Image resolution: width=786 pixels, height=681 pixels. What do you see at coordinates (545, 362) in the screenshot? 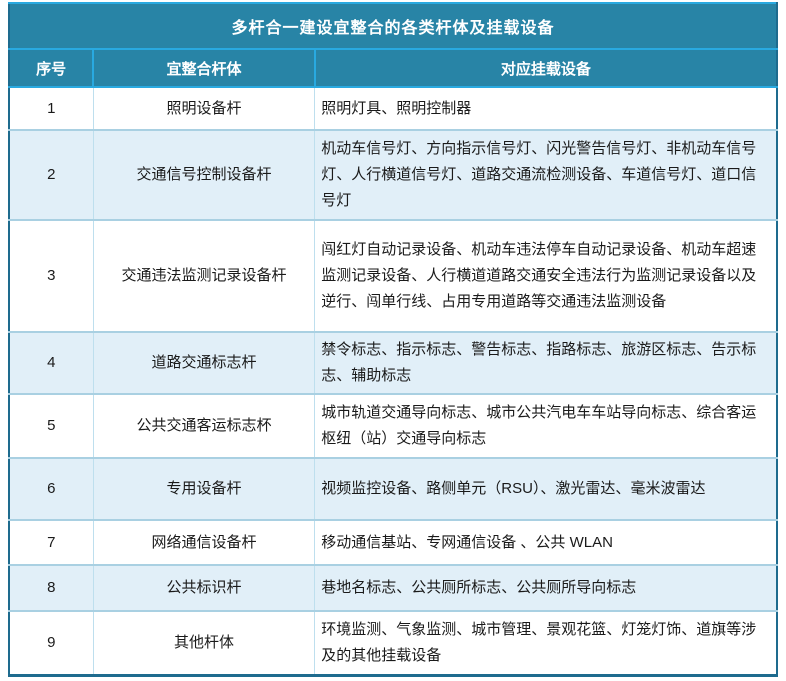
I see `devices-cell: 禁令标志、指示标志、警告标志、指路标志、旅游区标志、告示标志、辅助标志` at bounding box center [545, 362].